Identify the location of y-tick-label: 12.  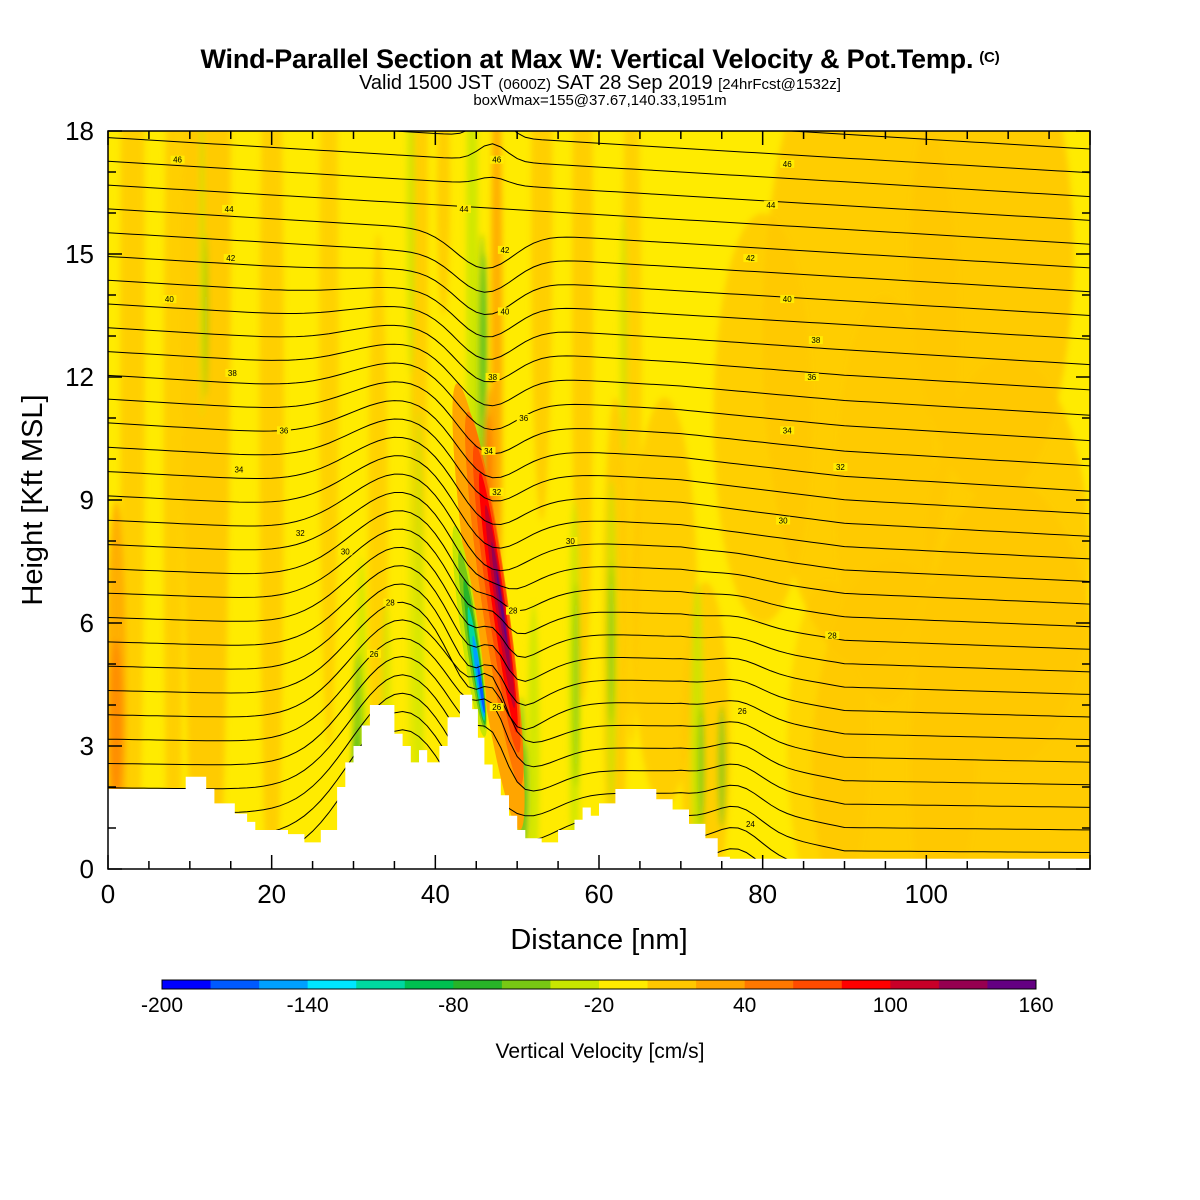
(79, 377).